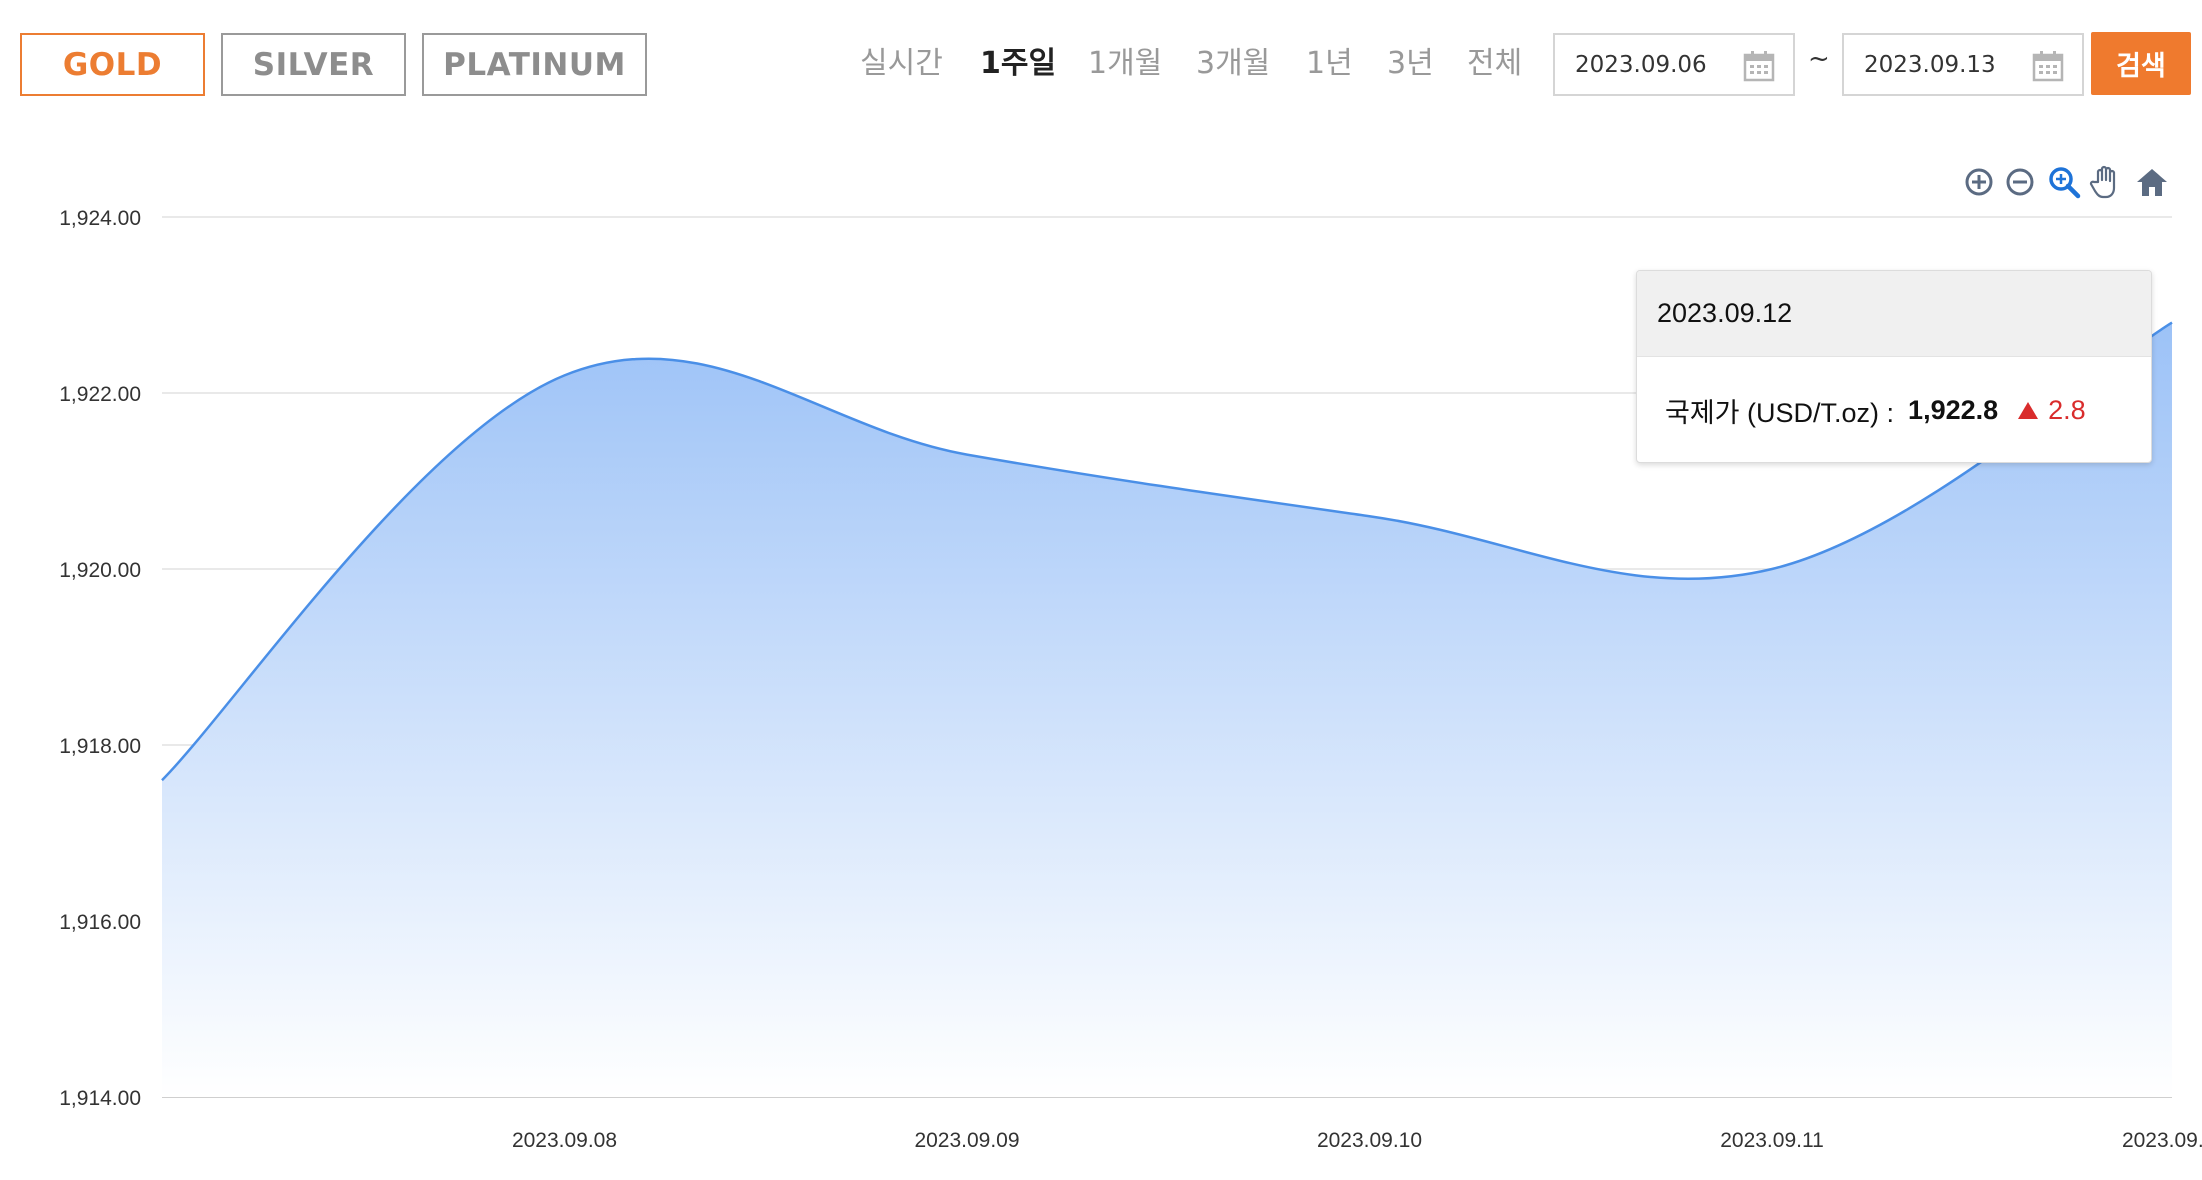 The width and height of the screenshot is (2202, 1180). What do you see at coordinates (2107, 182) in the screenshot?
I see `hand-pan-icon` at bounding box center [2107, 182].